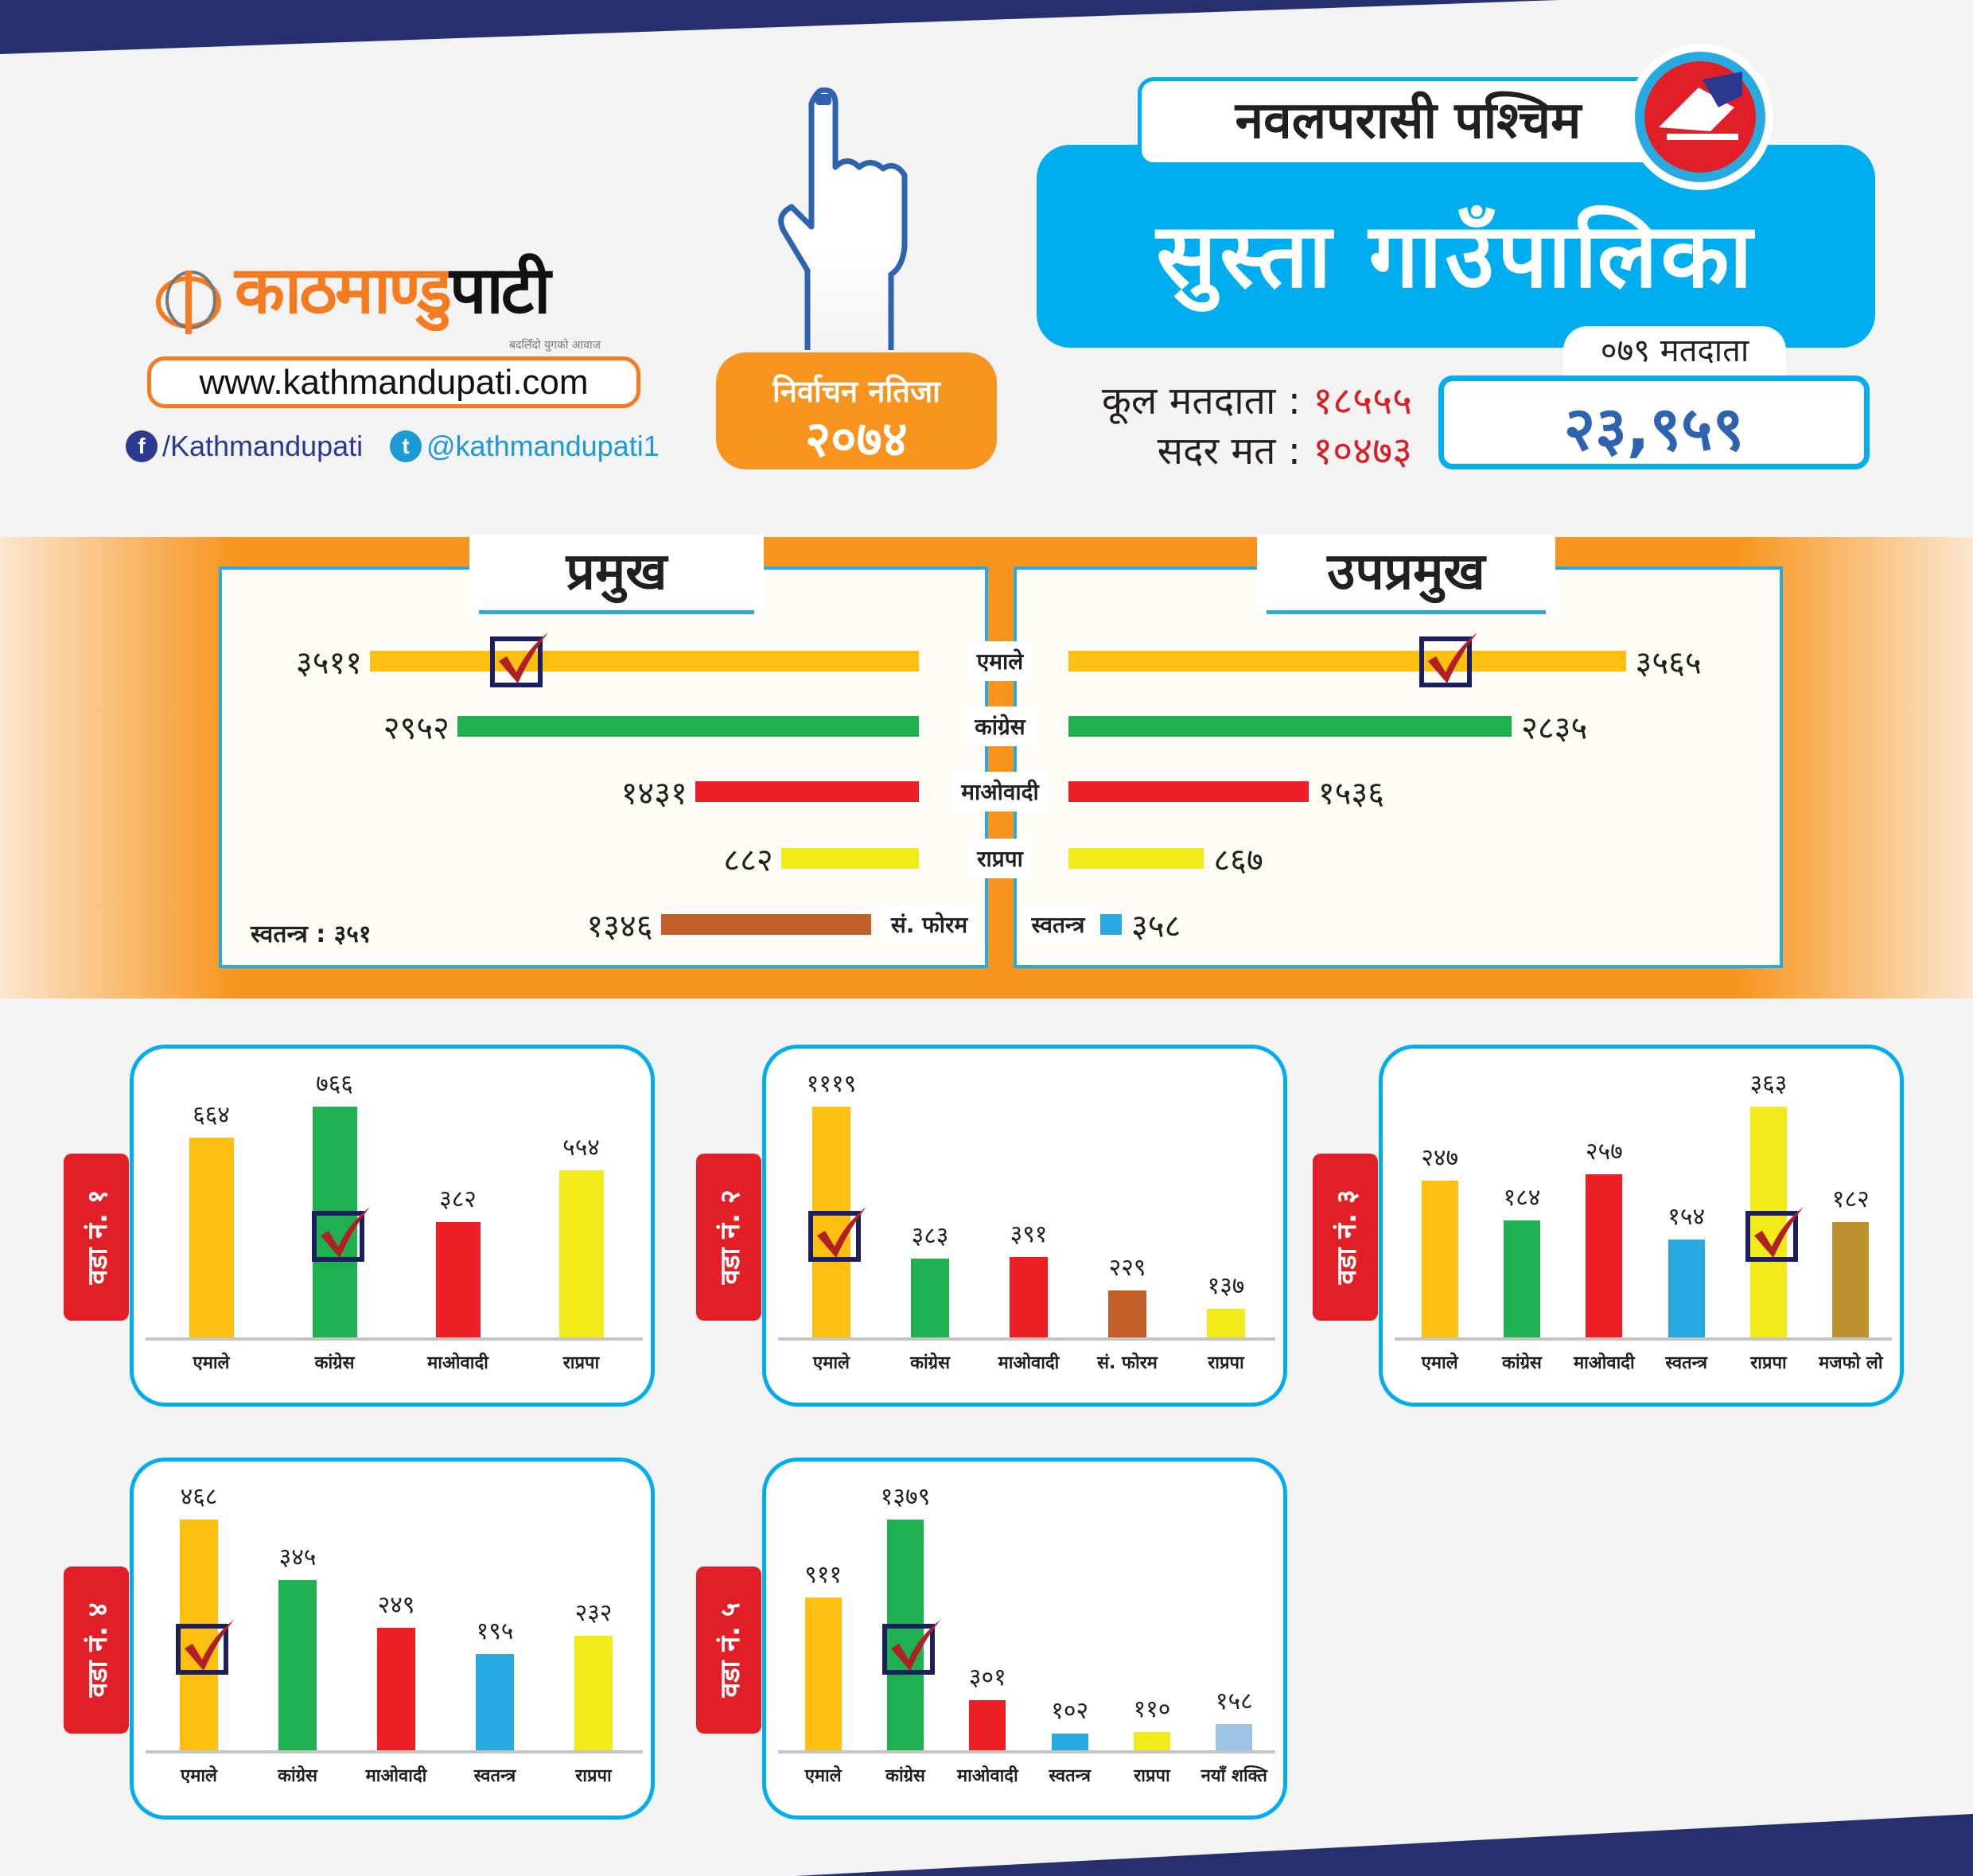  What do you see at coordinates (416, 728) in the screenshot?
I see `mayor-vote-count: २९५२` at bounding box center [416, 728].